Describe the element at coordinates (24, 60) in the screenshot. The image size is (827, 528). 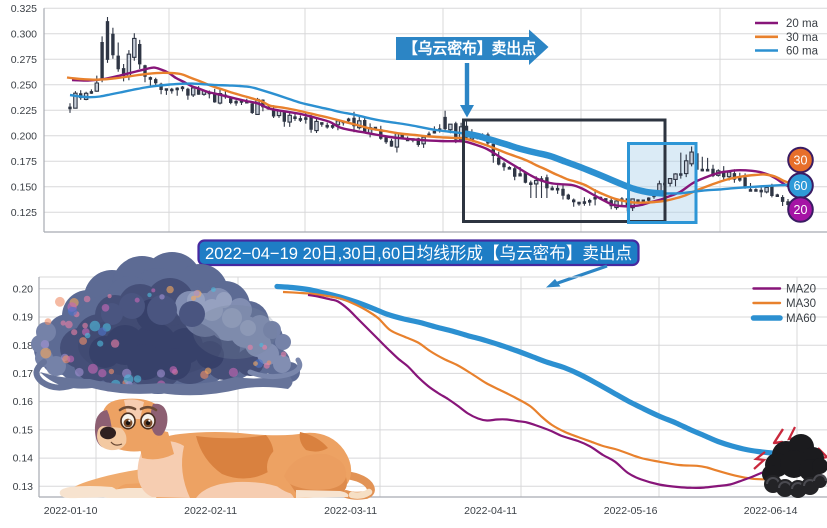
I see `svg-text: 0.275` at that location.